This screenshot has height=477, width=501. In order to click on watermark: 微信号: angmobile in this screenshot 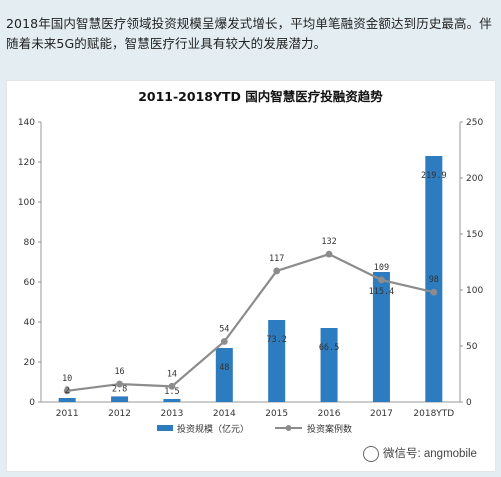, I will do `click(420, 453)`.